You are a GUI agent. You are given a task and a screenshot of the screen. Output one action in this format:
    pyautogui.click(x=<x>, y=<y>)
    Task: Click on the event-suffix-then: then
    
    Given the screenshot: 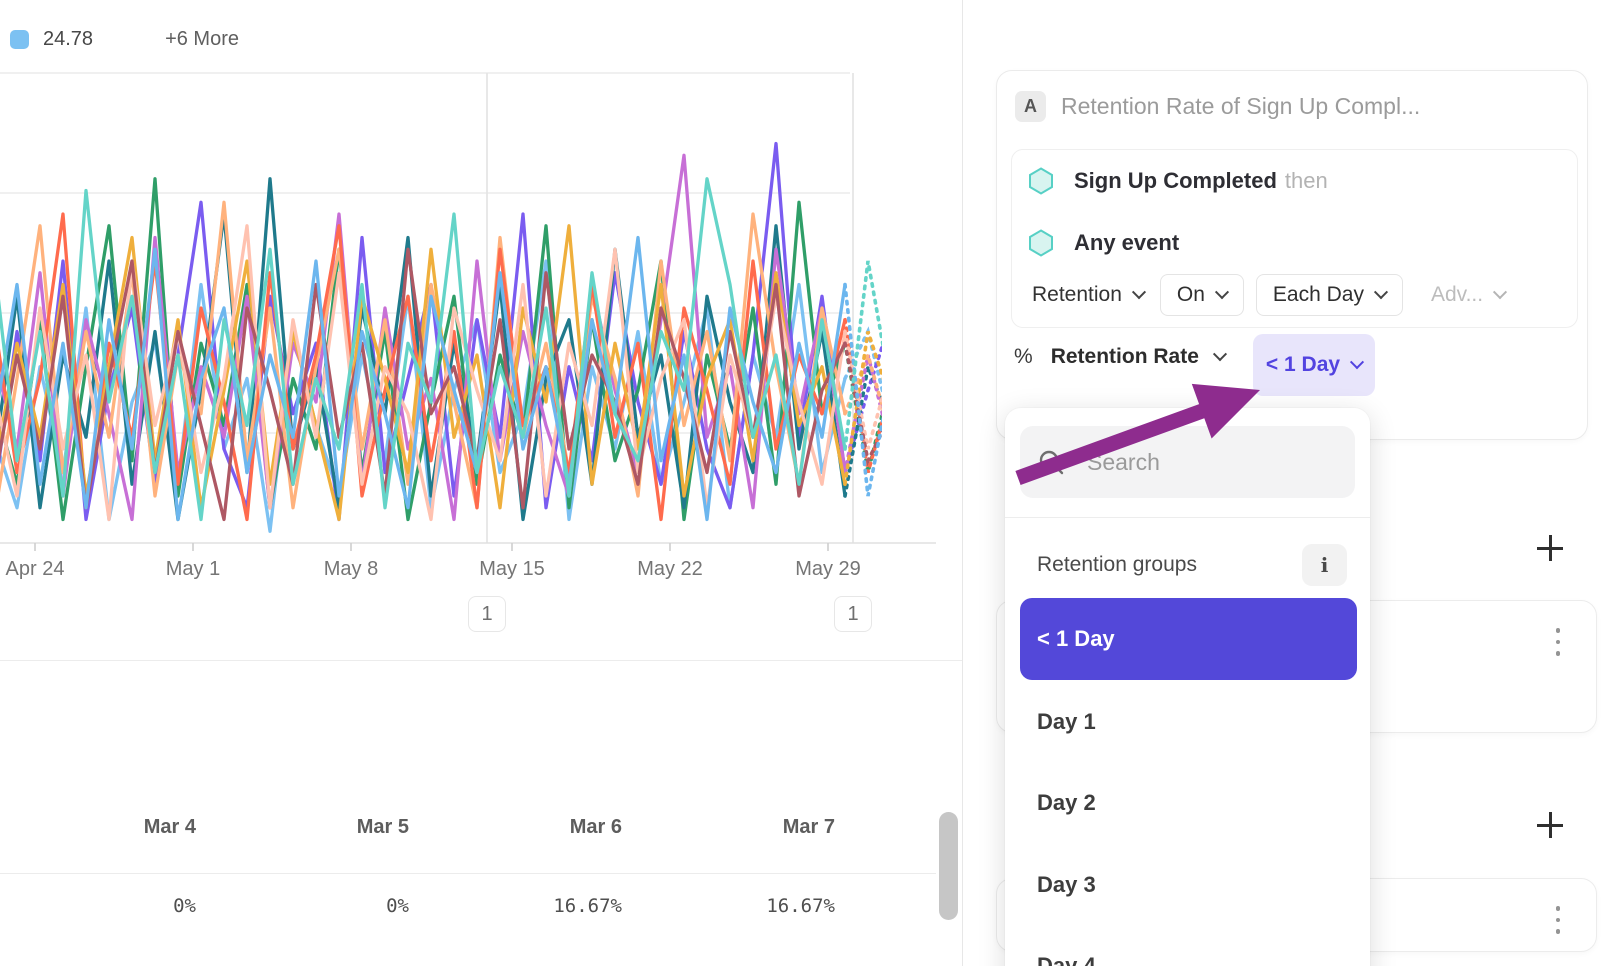 What is the action you would take?
    pyautogui.click(x=1306, y=180)
    